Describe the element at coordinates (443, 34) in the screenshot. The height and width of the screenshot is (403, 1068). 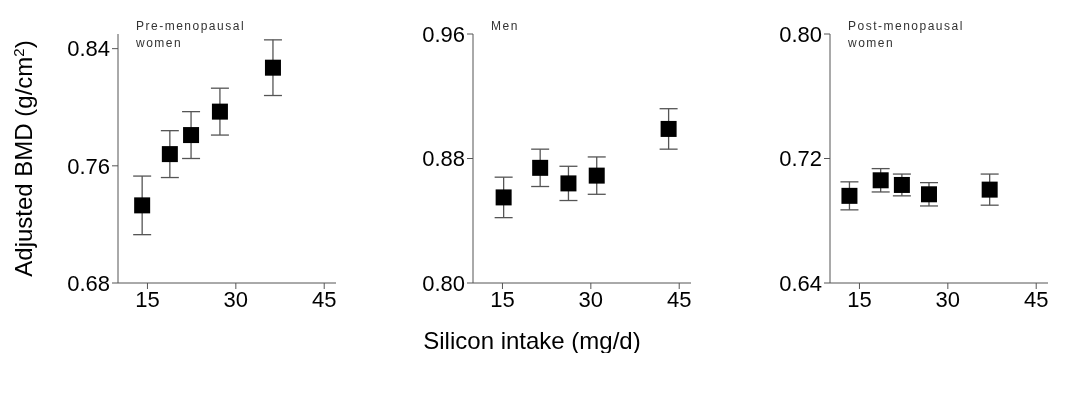
I see `y-tick-label: 0.96` at that location.